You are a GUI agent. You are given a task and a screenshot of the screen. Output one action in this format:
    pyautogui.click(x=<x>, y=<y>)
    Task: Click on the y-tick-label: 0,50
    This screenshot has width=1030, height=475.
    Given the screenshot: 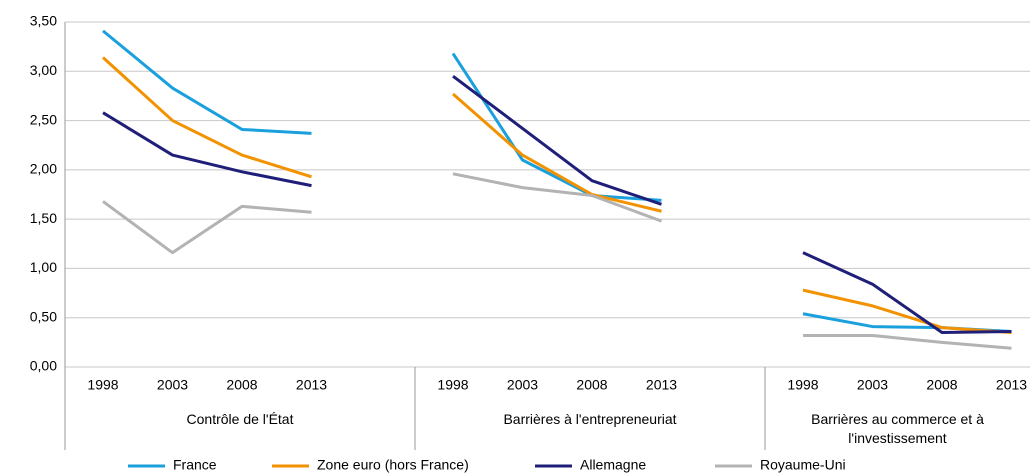 What is the action you would take?
    pyautogui.click(x=43, y=316)
    